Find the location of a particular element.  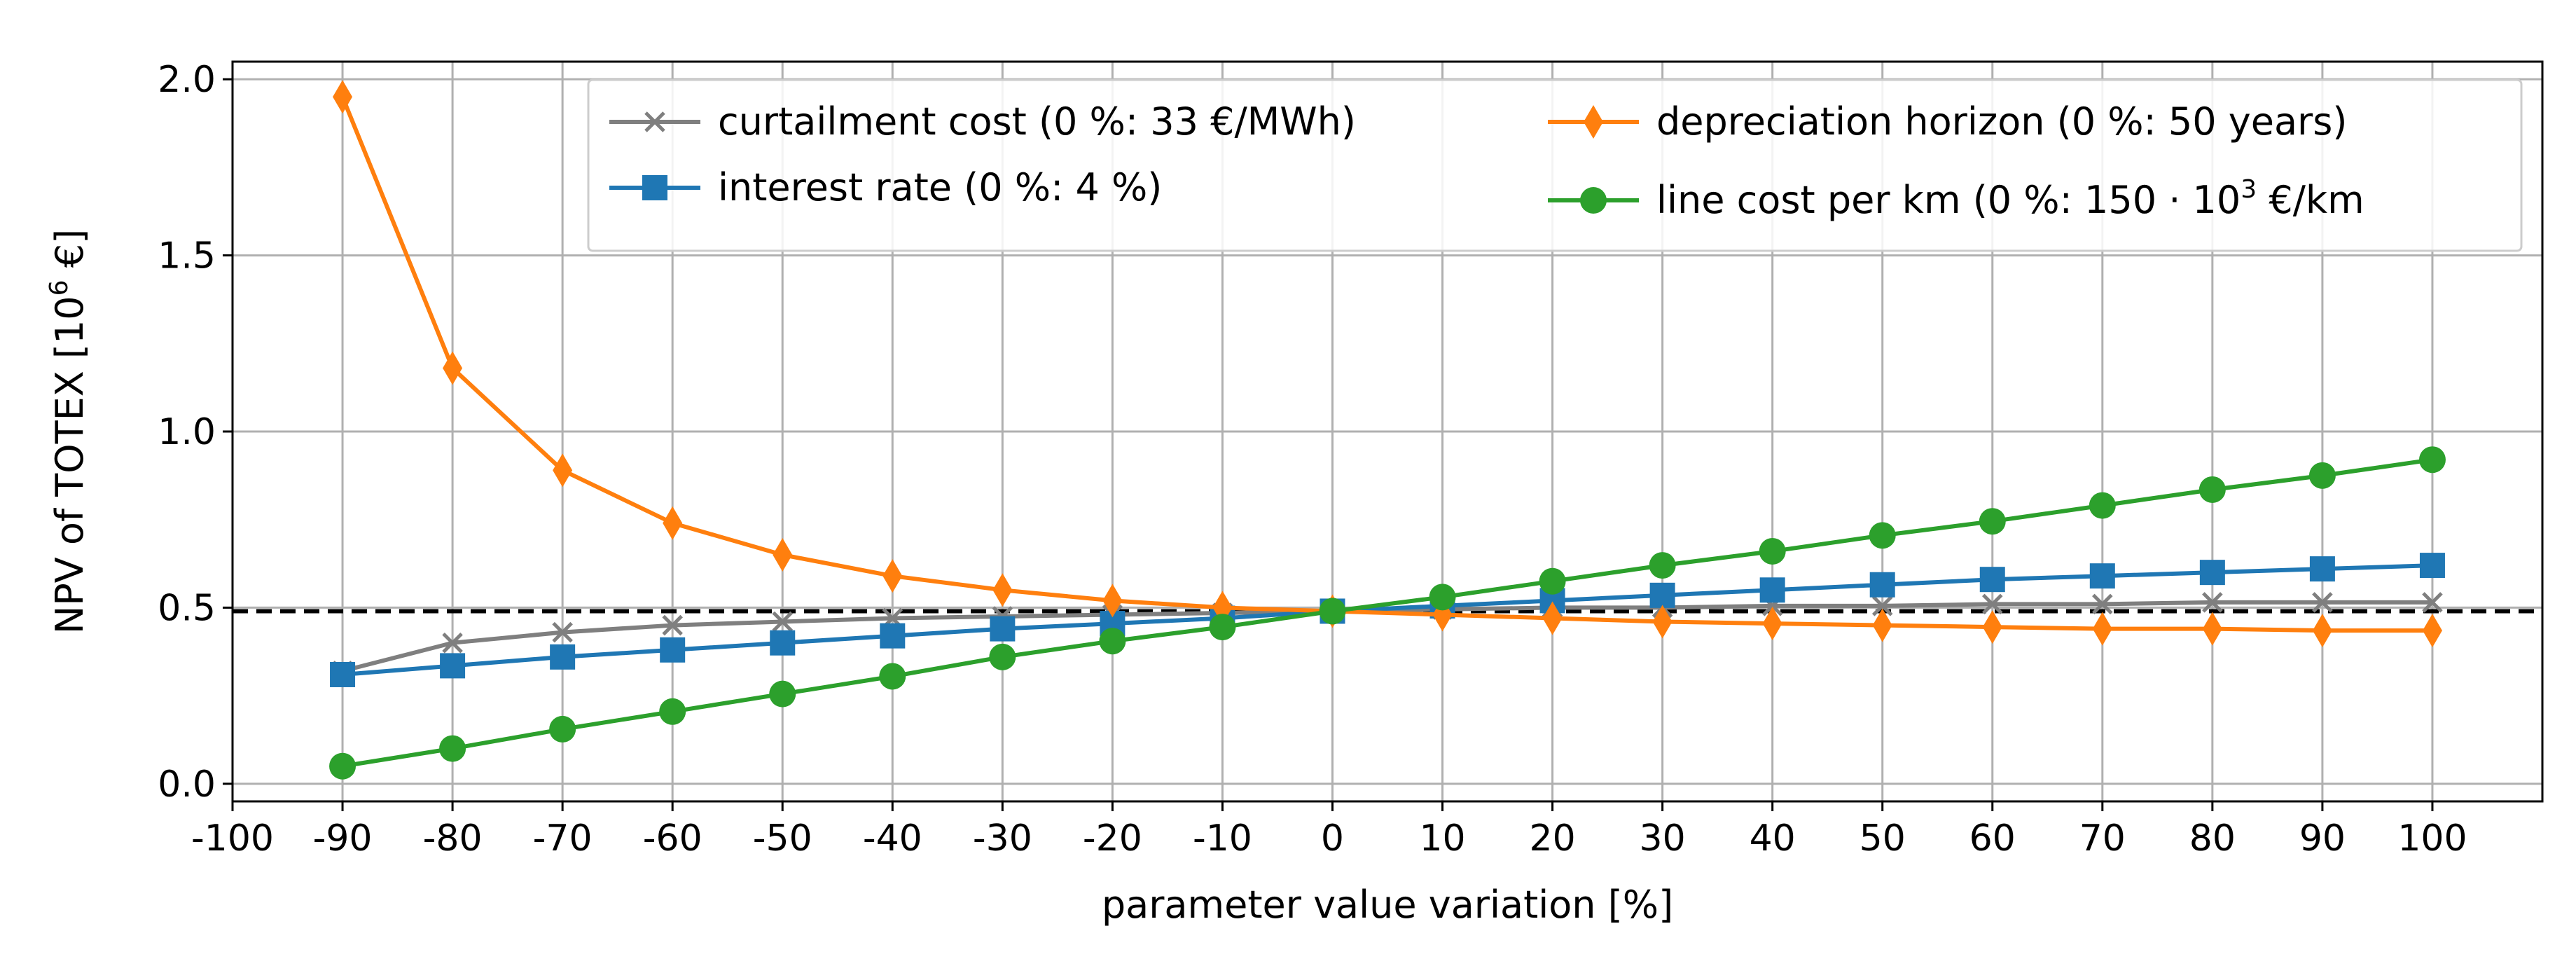

x-tick-label: -70 is located at coordinates (563, 838).